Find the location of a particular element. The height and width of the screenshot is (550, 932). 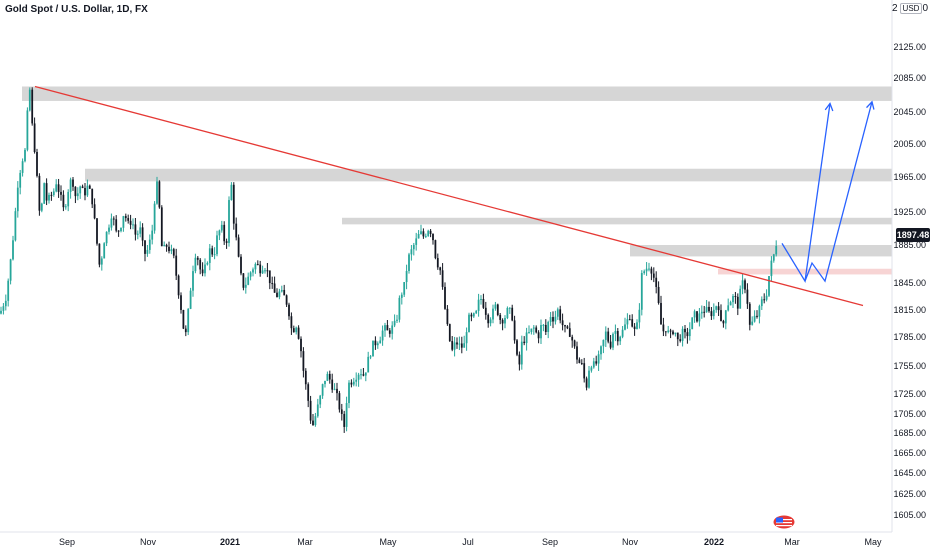

time-tick-label: Mar is located at coordinates (792, 542).